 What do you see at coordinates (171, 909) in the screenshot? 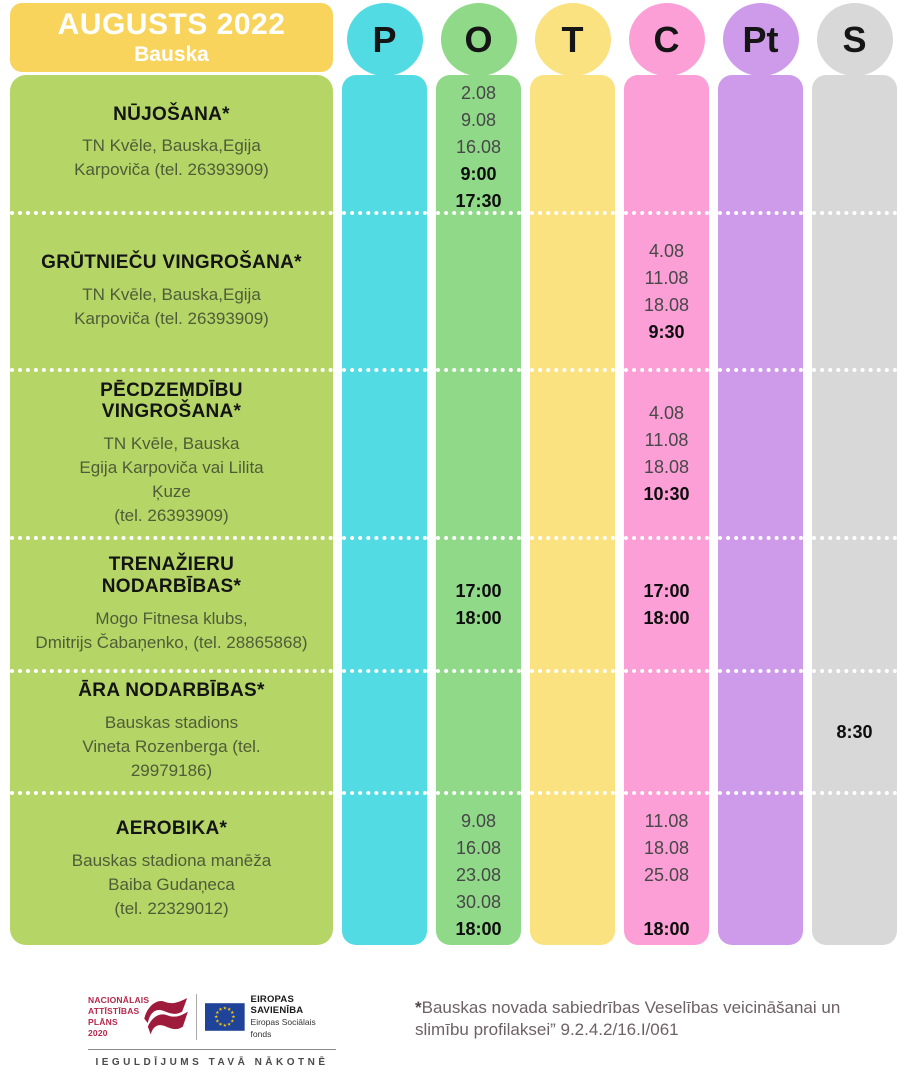
I see `activity-detail-line: (tel. 22329012)` at bounding box center [171, 909].